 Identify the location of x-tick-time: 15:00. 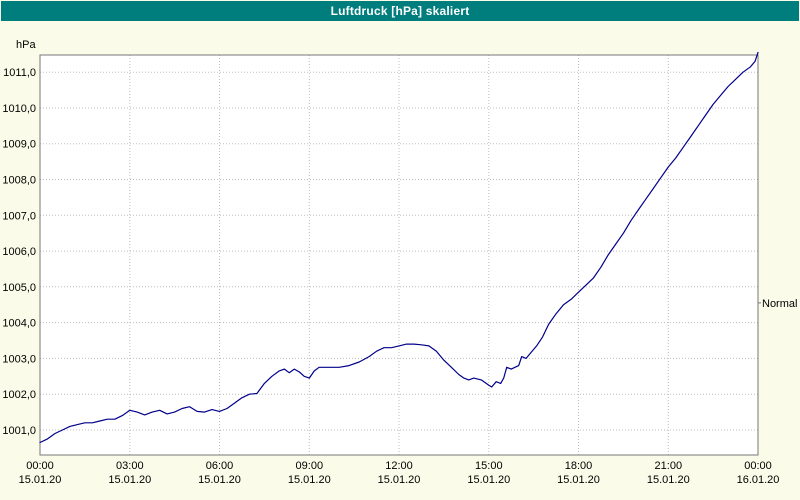
(489, 466).